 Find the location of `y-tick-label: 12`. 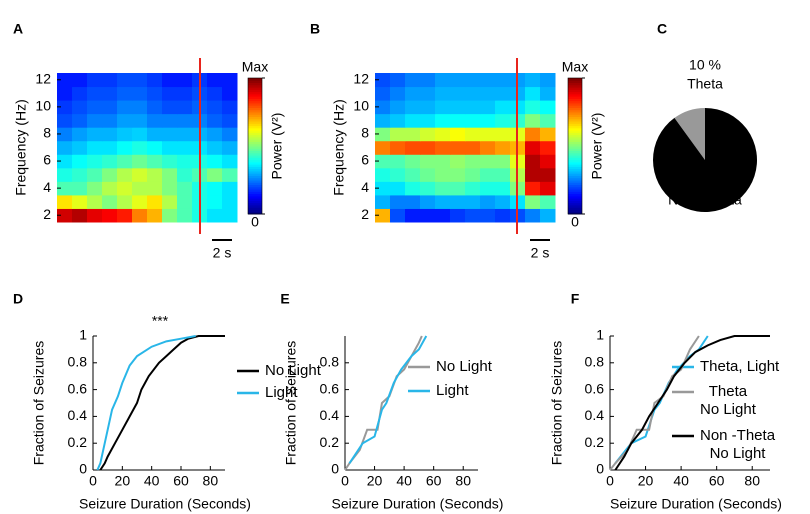

y-tick-label: 12 is located at coordinates (361, 78).